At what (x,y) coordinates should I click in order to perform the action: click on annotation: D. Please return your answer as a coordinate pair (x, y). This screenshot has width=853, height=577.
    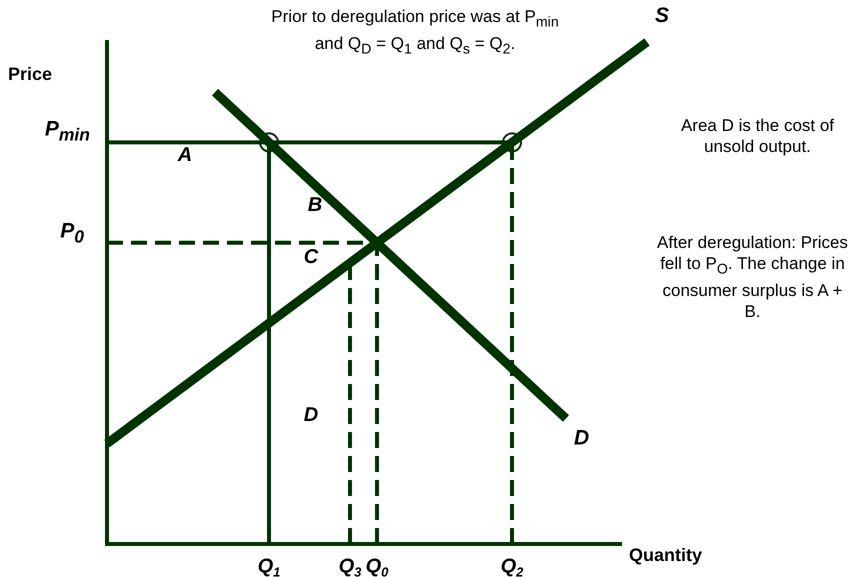
    Looking at the image, I should click on (311, 415).